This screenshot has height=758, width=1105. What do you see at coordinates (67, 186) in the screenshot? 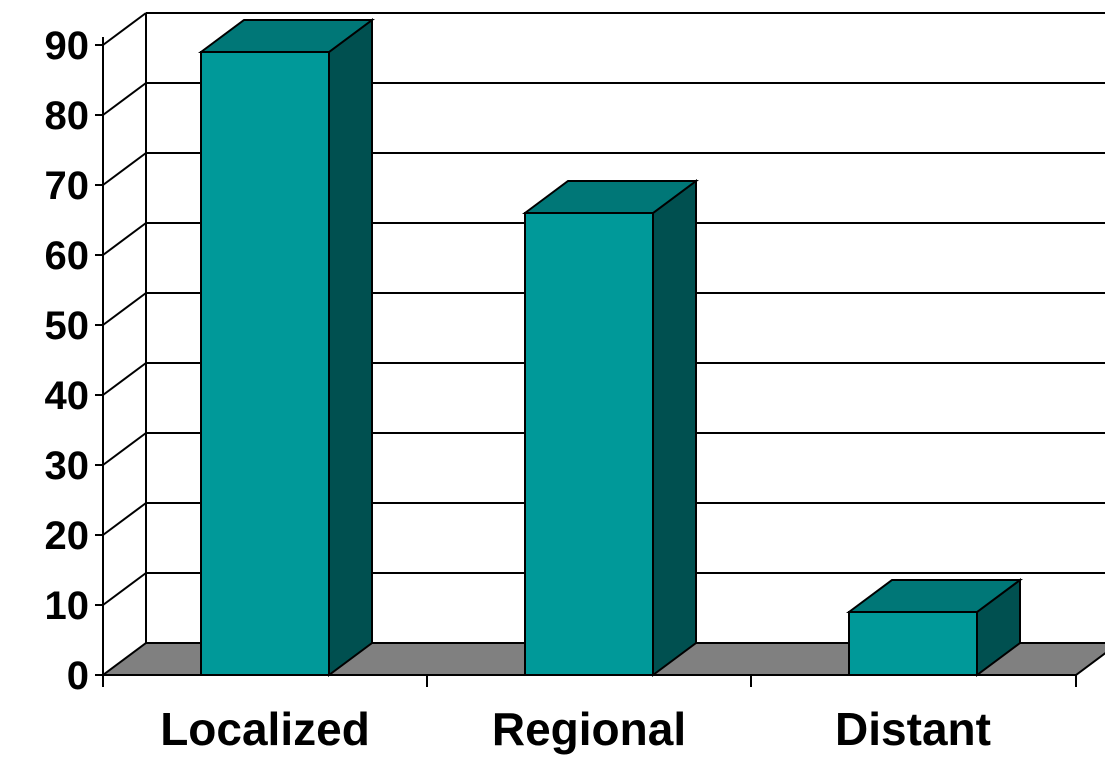
I see `y-tick-label: 70` at bounding box center [67, 186].